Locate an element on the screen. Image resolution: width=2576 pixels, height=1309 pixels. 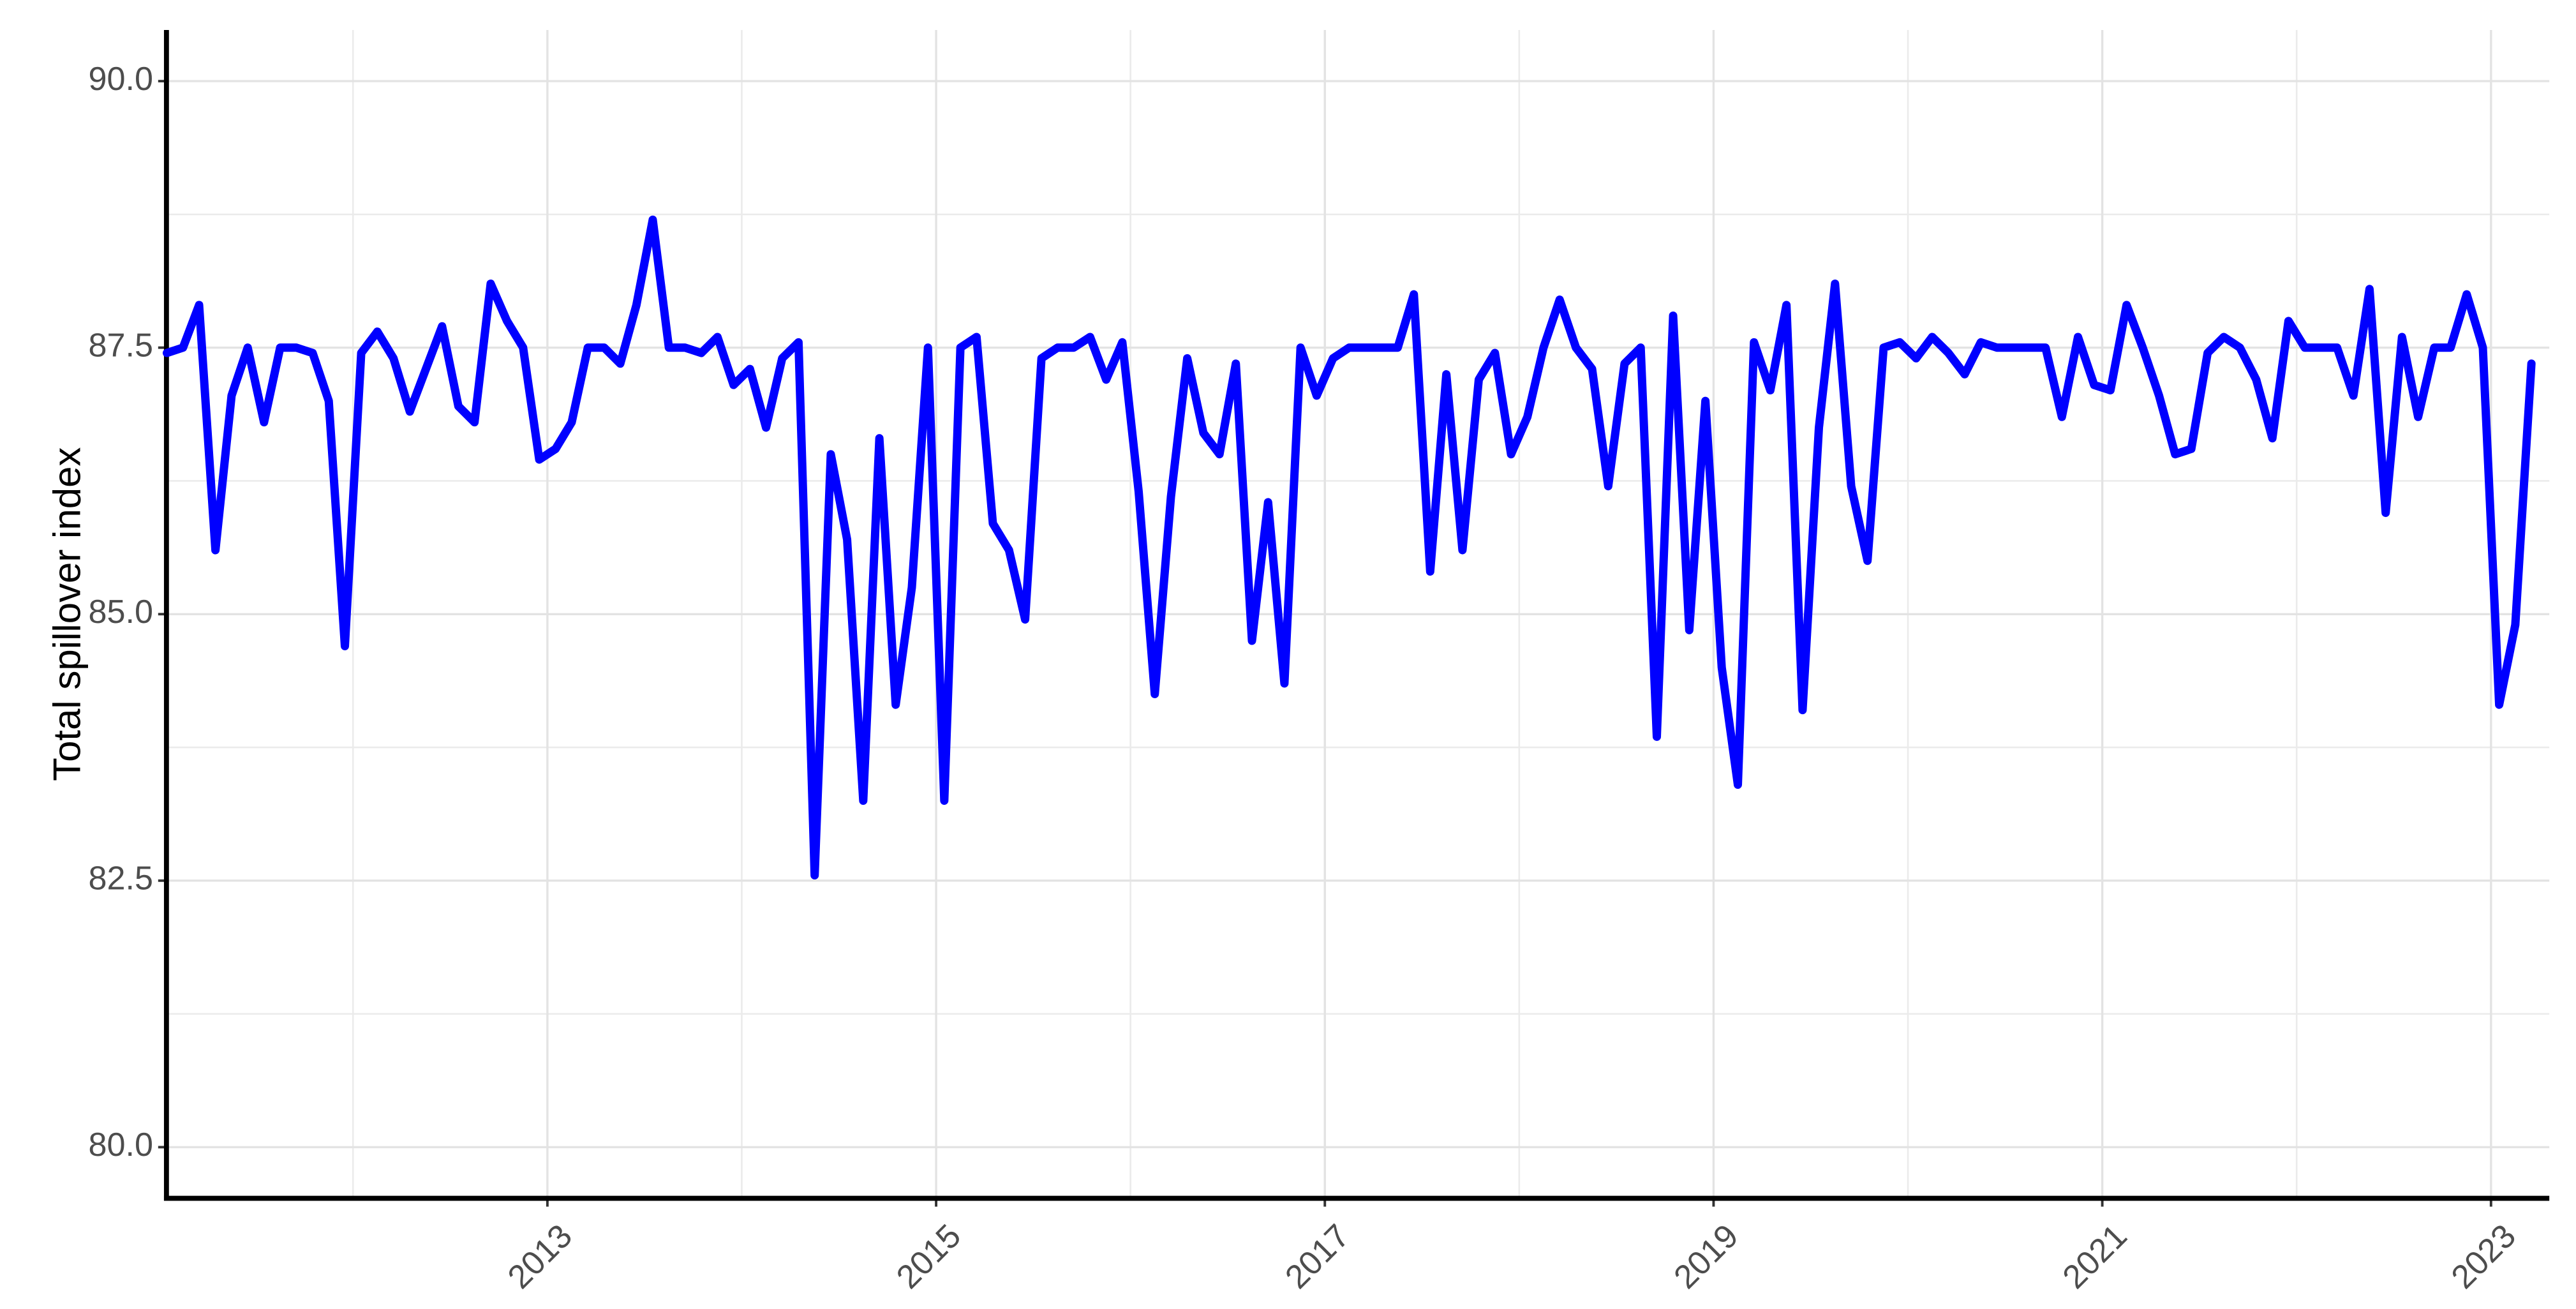
x-tick-label: 2019 is located at coordinates (1706, 1257).